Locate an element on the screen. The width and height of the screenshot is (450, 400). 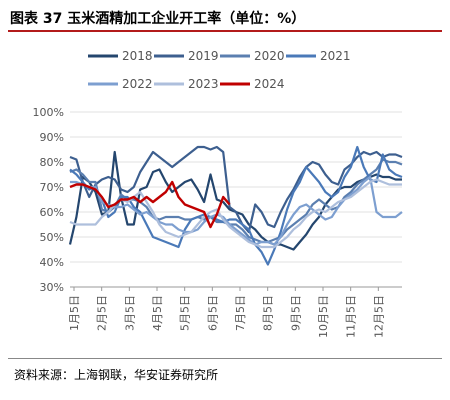
y-tick-label: 80% is located at coordinates (52, 162).